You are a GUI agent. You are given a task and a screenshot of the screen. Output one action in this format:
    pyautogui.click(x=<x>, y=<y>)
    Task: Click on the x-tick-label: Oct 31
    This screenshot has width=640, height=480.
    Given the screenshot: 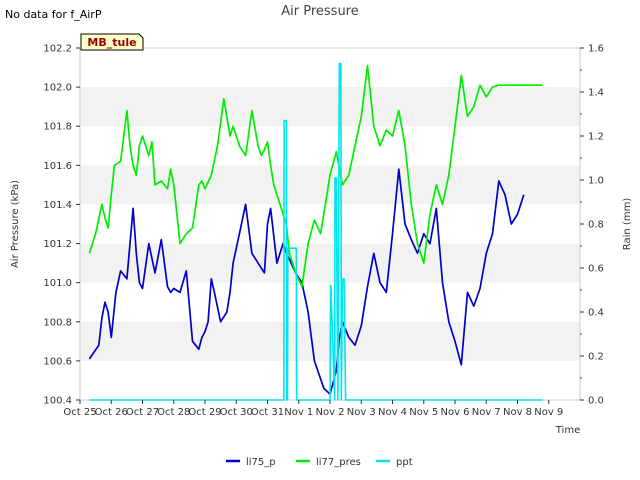 What is the action you would take?
    pyautogui.click(x=267, y=412)
    